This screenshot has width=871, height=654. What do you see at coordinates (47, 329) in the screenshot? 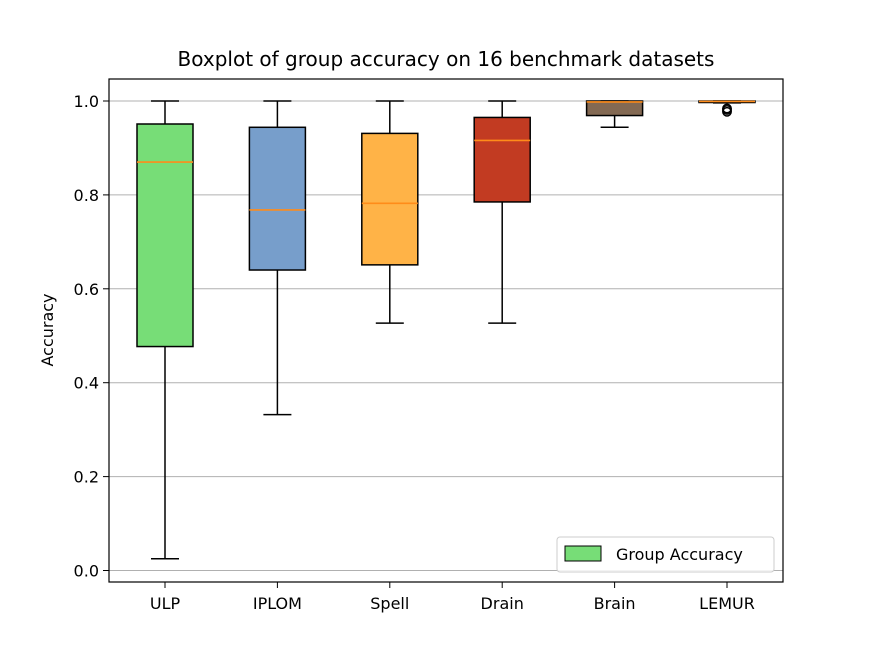
I see `y-axis-title: Accuracy` at bounding box center [47, 329].